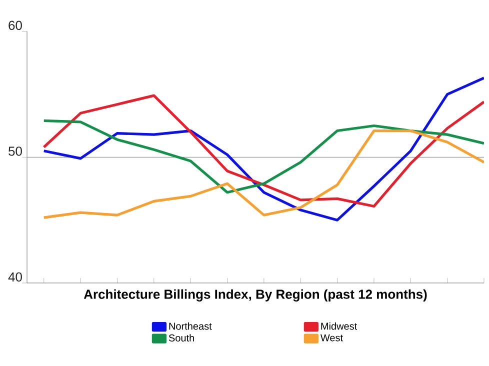  Describe the element at coordinates (190, 326) in the screenshot. I see `legend-label: Northeast` at that location.